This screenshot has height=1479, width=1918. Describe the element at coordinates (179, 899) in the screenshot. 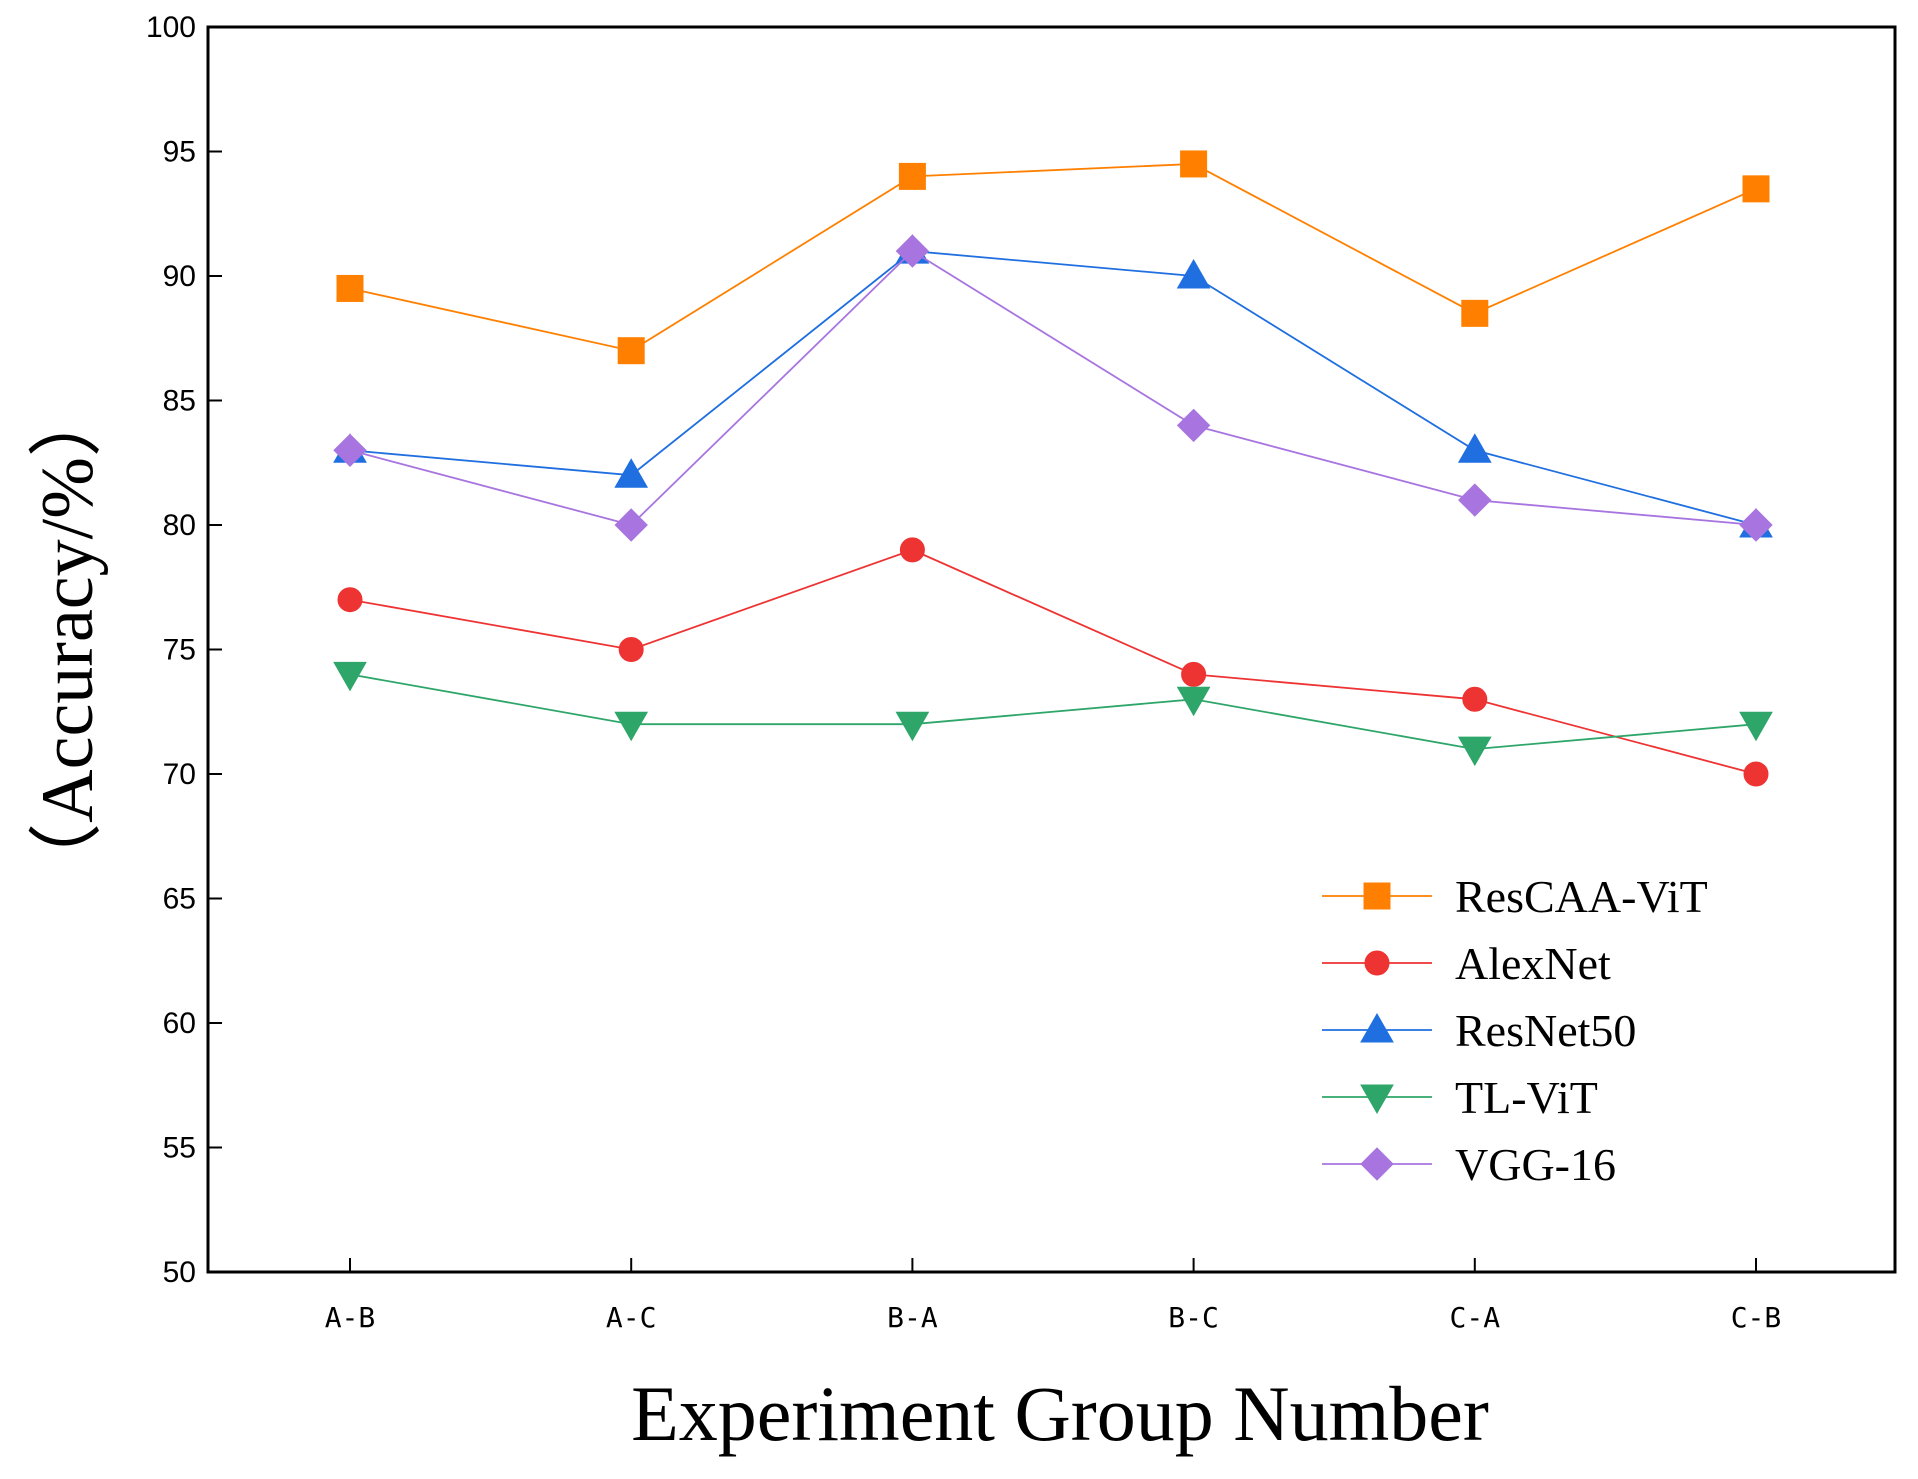

I see `y-tick-label: 65` at that location.